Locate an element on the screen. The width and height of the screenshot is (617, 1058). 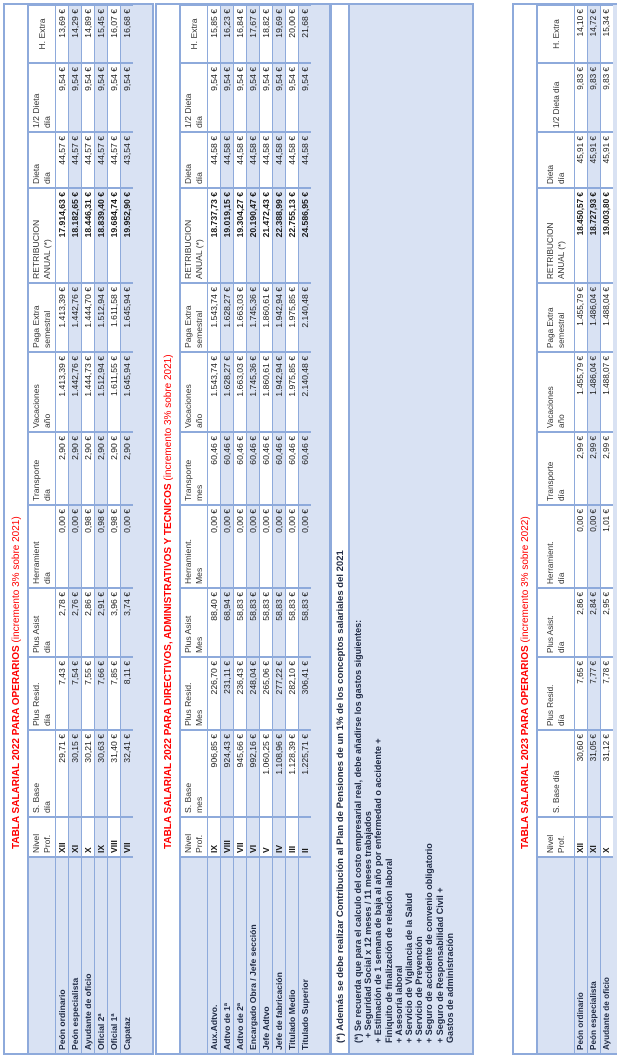
cell-plus-asist: 68,94 € is located at coordinates (227, 622).